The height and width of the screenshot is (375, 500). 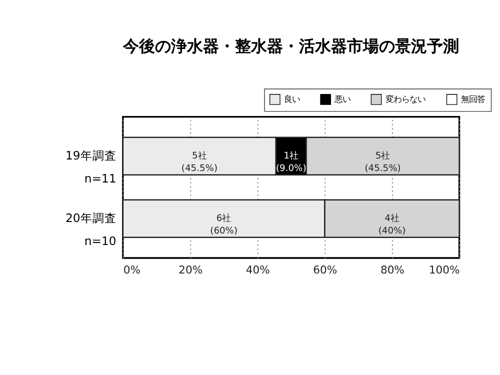 What do you see at coordinates (392, 225) in the screenshot?
I see `data-label: 4社 (40%)` at bounding box center [392, 225].